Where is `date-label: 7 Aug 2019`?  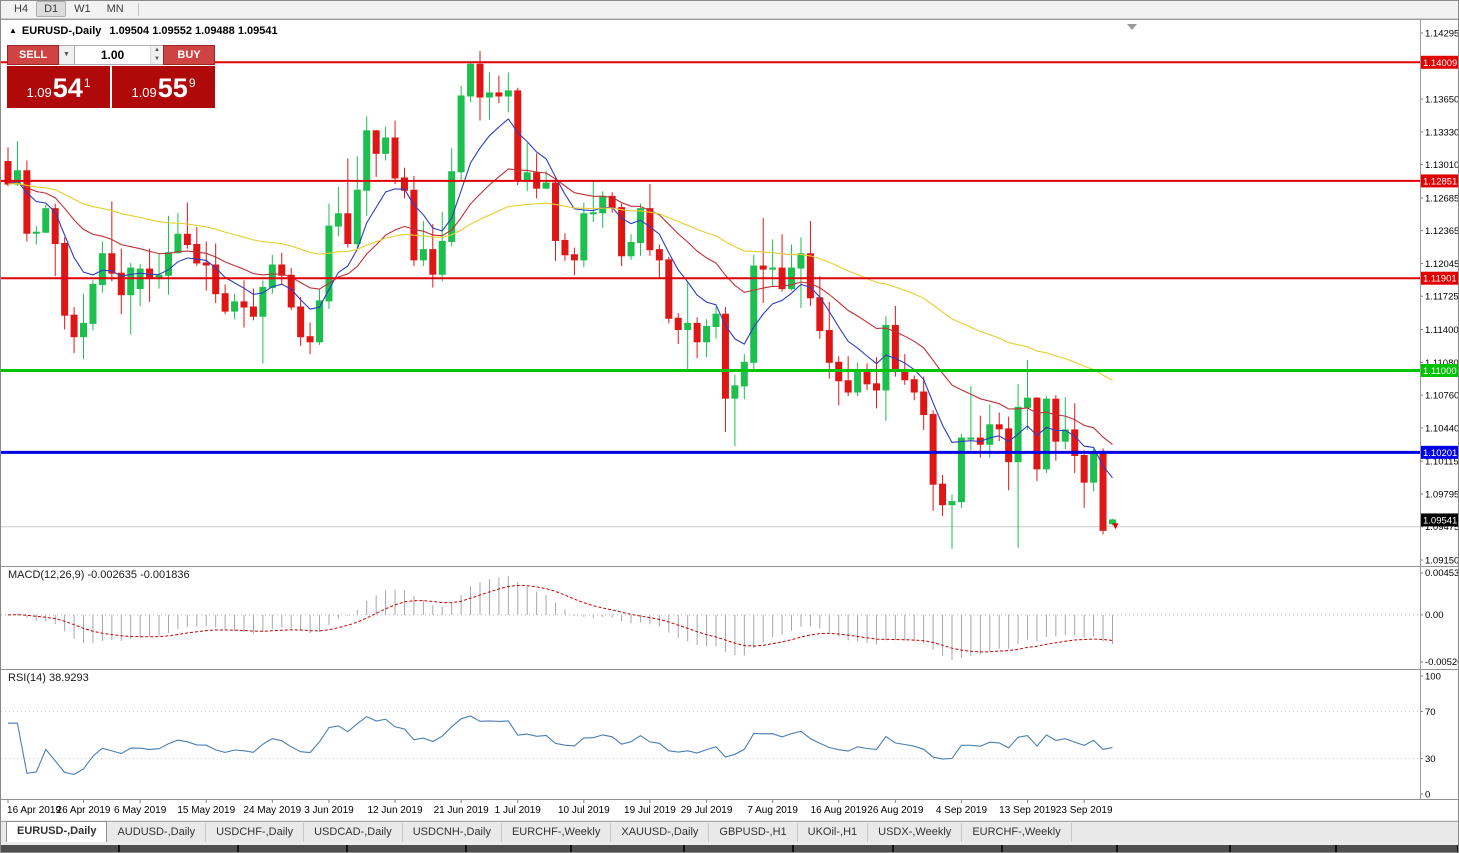
date-label: 7 Aug 2019 is located at coordinates (772, 810).